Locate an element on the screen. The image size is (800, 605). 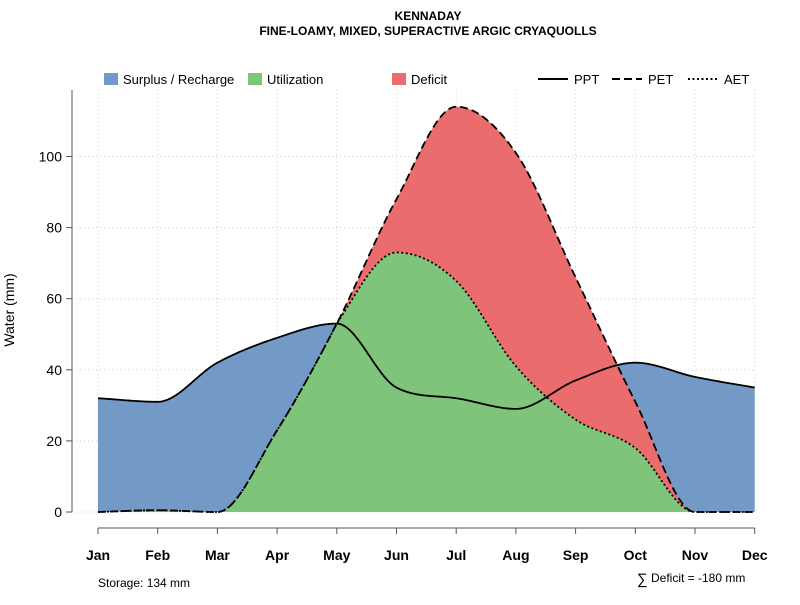
x-tick-label-dec: Dec is located at coordinates (755, 555).